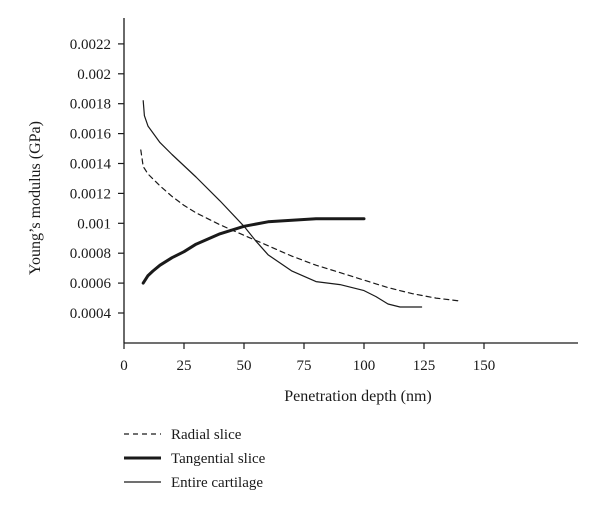  What do you see at coordinates (217, 483) in the screenshot?
I see `legend-label-entire: Entire cartilage` at bounding box center [217, 483].